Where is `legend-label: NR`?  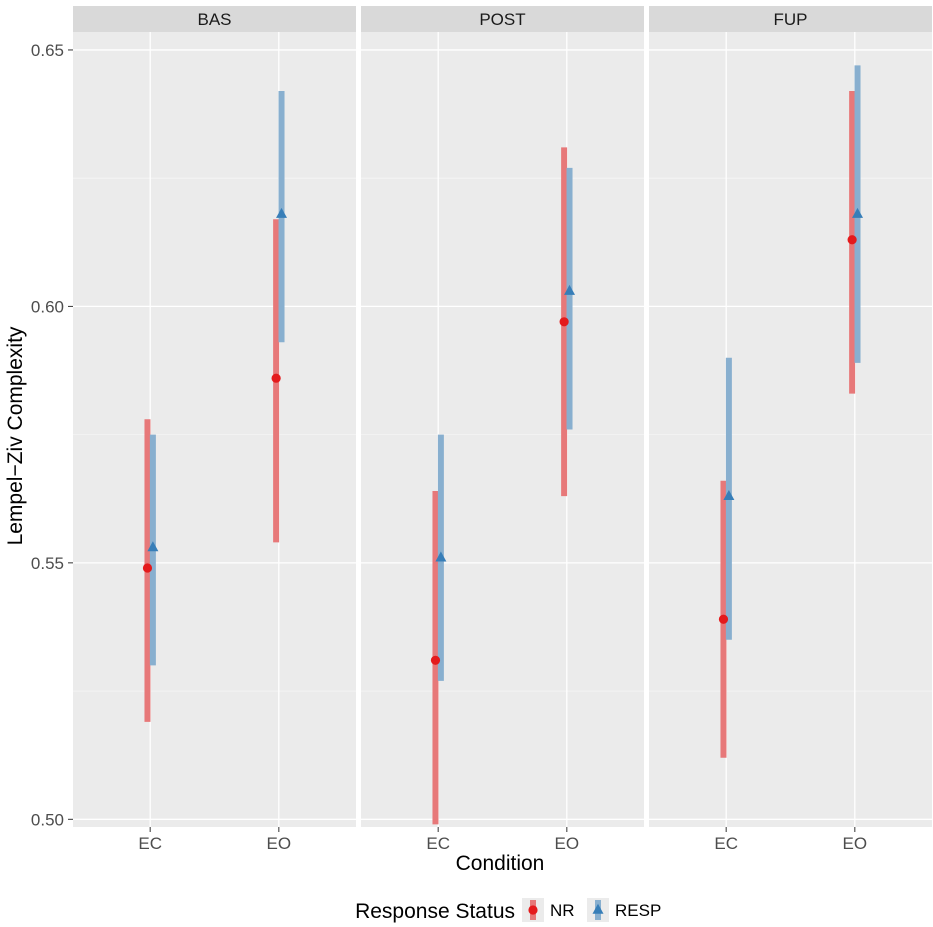
legend-label: NR is located at coordinates (562, 910).